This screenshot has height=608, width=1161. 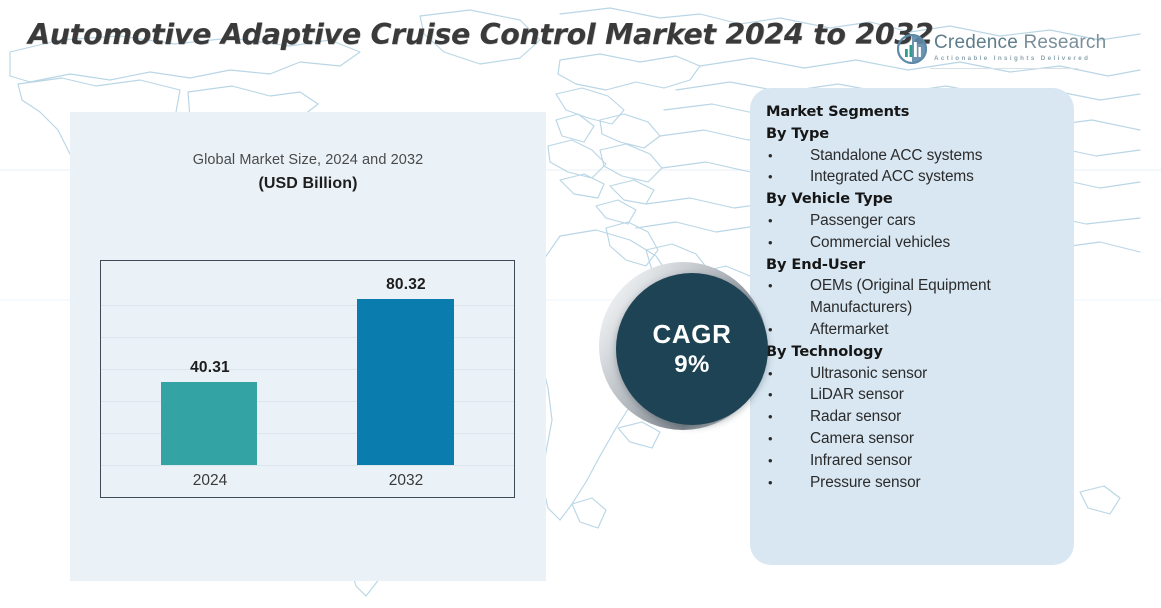 I want to click on cagr-badge-circle: CAGR 9%, so click(x=692, y=349).